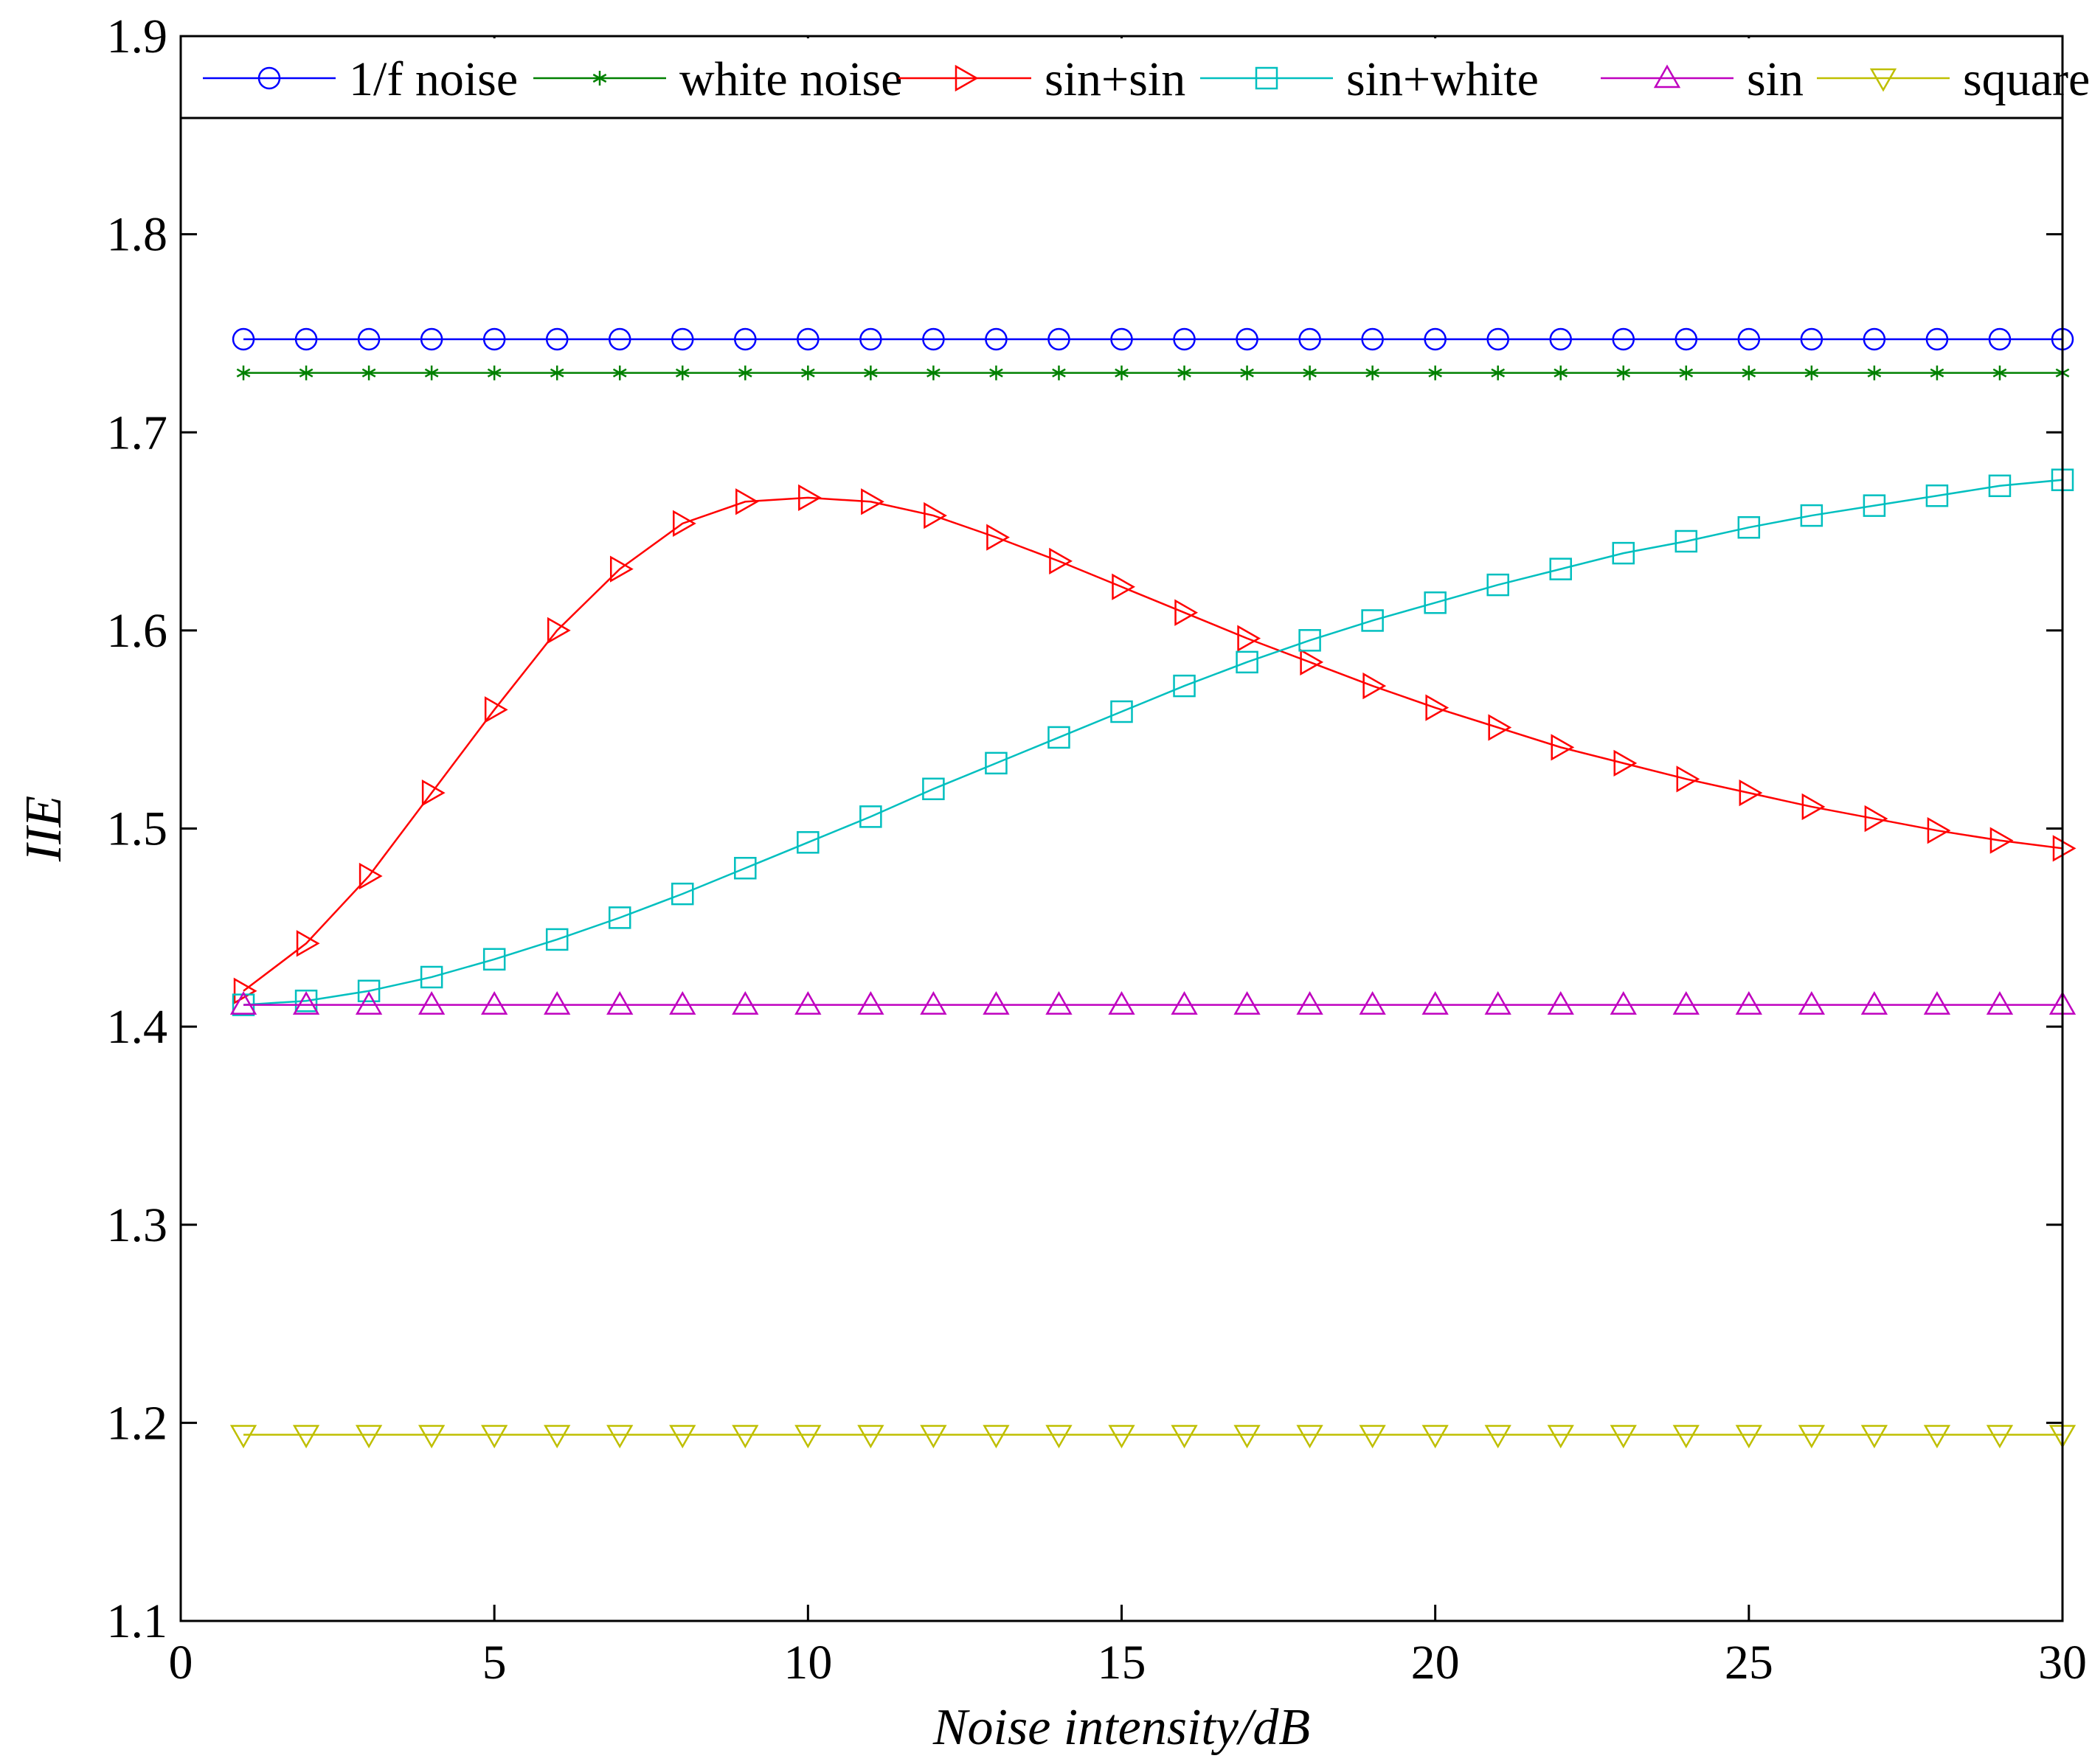 The height and width of the screenshot is (1764, 2092). What do you see at coordinates (137, 1423) in the screenshot?
I see `y-tick-label: 1.2` at bounding box center [137, 1423].